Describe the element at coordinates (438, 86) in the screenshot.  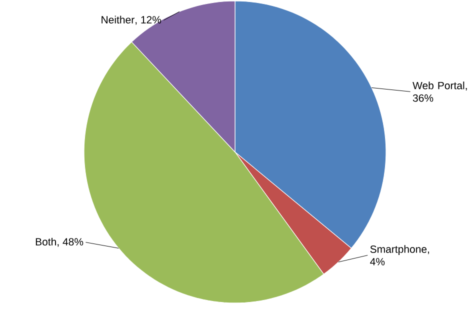
I see `slice-label: Web Portal` at that location.